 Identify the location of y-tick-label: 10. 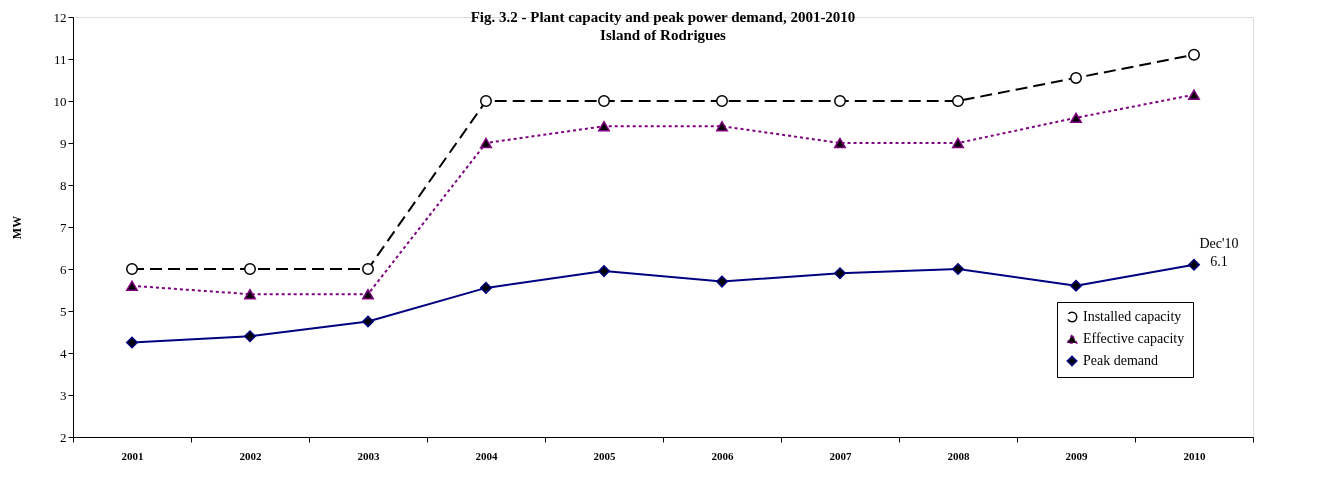
(60, 101).